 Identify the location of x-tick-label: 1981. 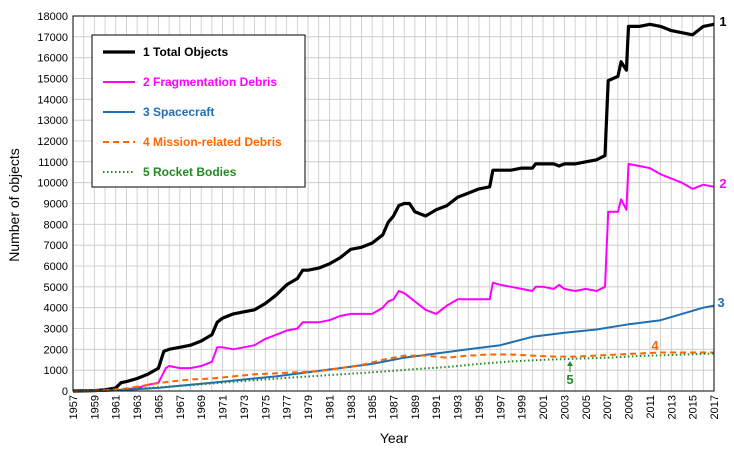
(330, 407).